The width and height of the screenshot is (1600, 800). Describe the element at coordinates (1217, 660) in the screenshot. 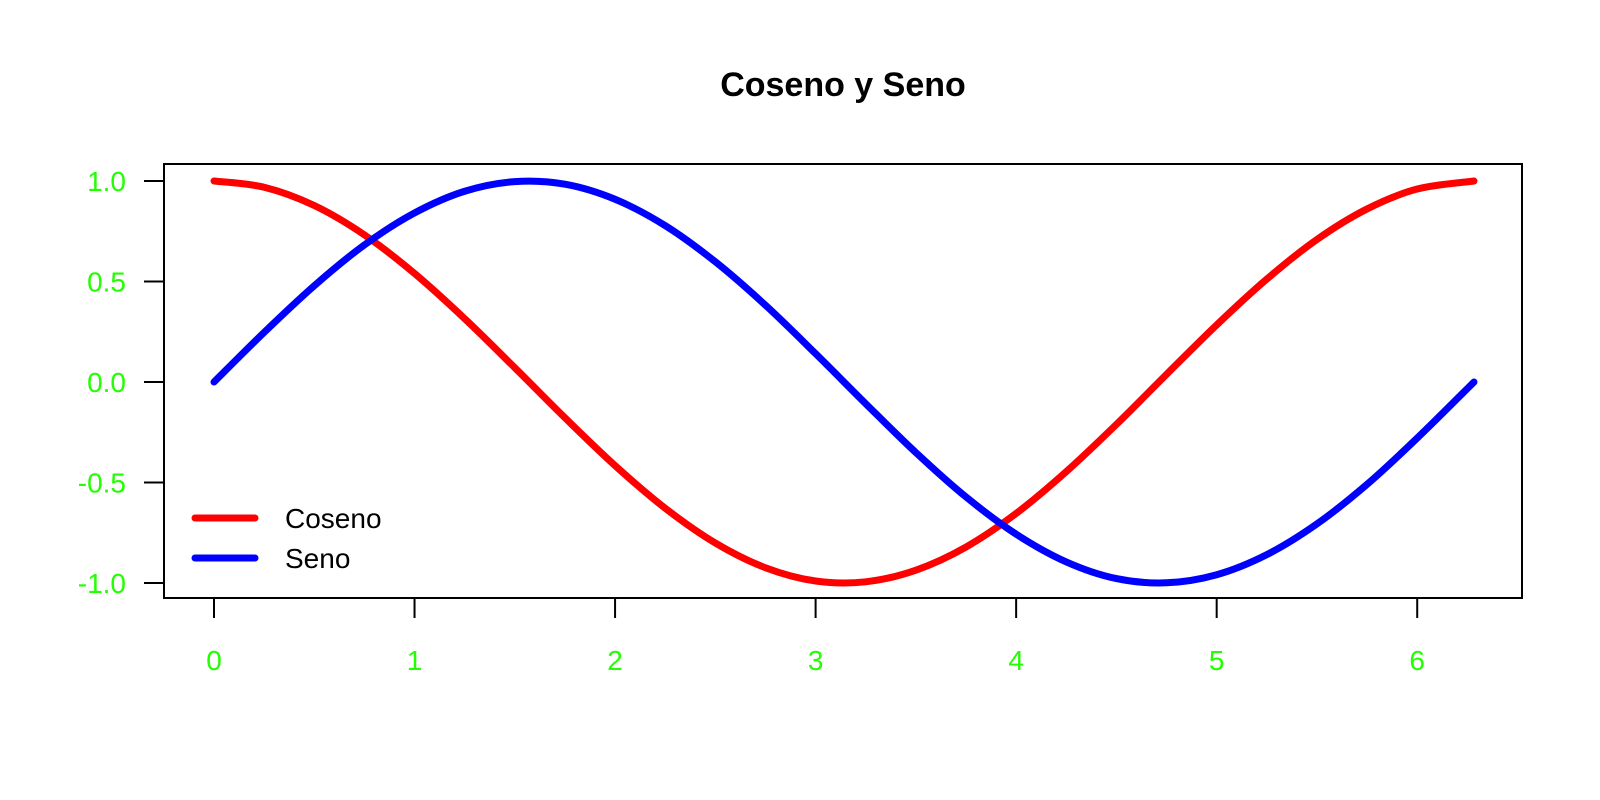

I see `x-tick-label: 5` at that location.